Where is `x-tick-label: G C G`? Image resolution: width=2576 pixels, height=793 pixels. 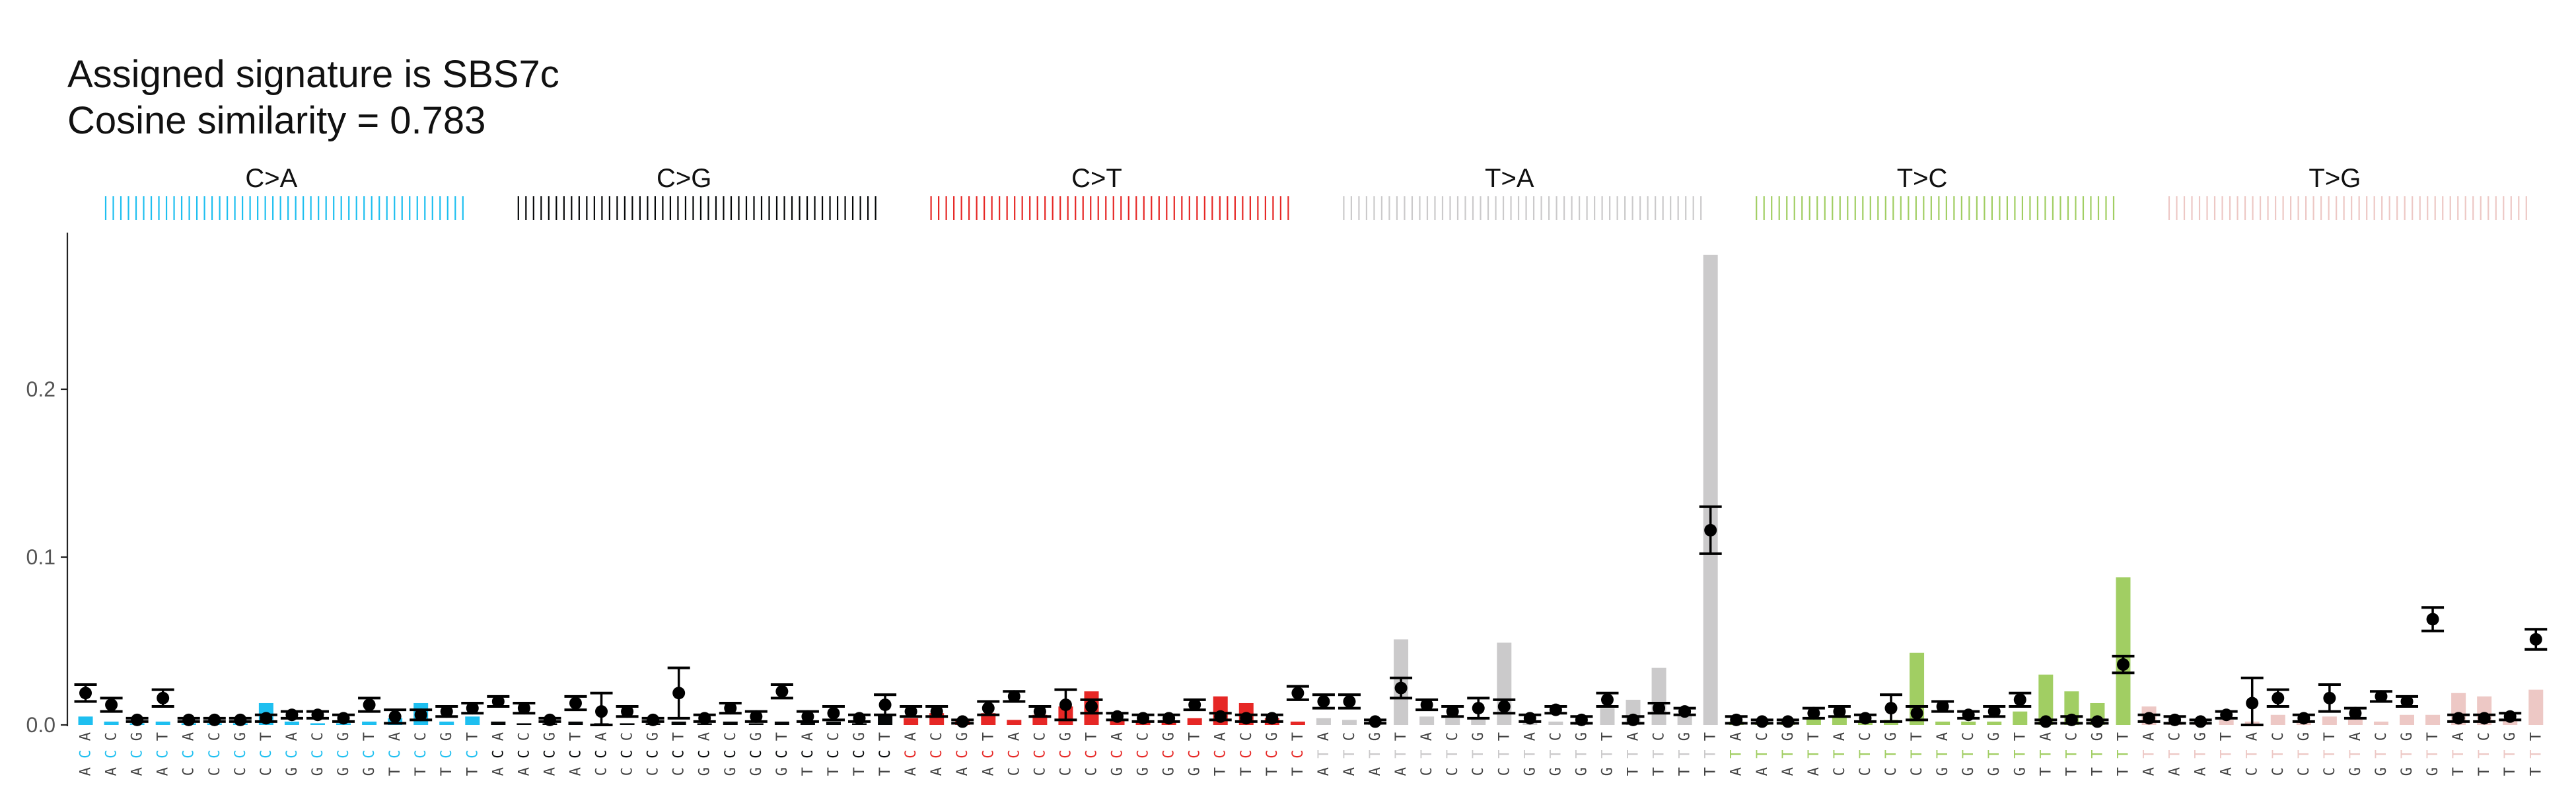
x-tick-label: G C G is located at coordinates (344, 754).